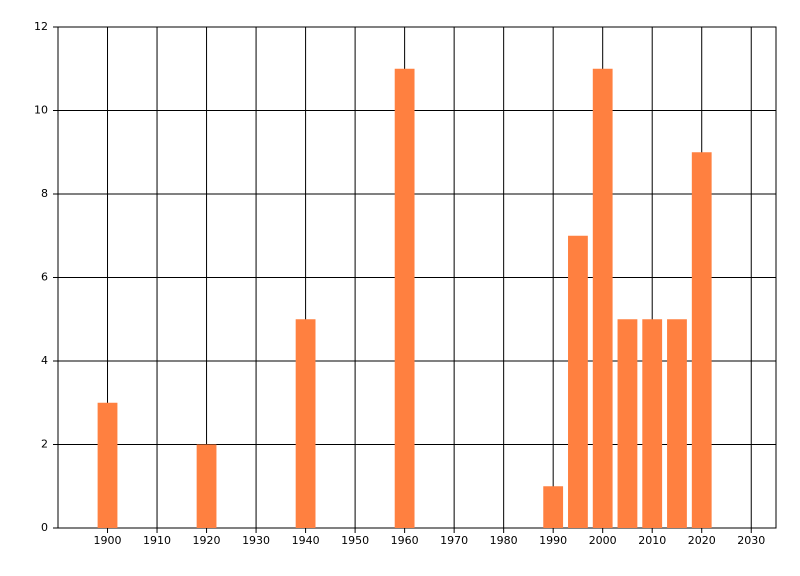  Describe the element at coordinates (652, 540) in the screenshot. I see `x-tick-label: 2010` at that location.